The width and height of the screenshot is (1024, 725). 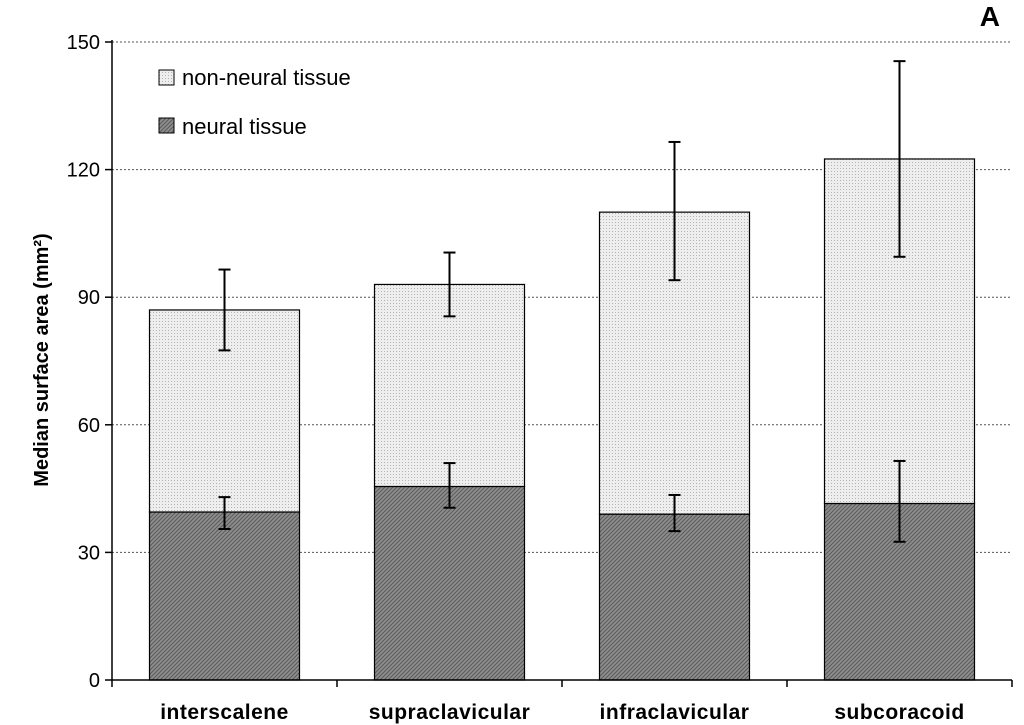 What do you see at coordinates (42, 359) in the screenshot?
I see `y-axis-title: Median surface area (mm²)` at bounding box center [42, 359].